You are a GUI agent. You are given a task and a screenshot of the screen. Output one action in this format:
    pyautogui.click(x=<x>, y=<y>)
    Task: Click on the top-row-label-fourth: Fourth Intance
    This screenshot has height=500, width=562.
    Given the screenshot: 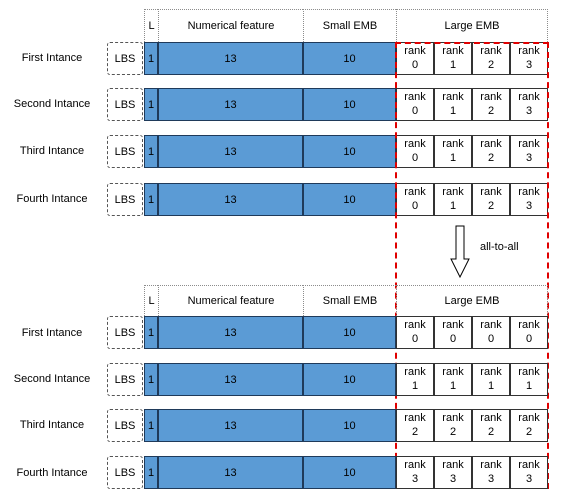 What is the action you would take?
    pyautogui.click(x=52, y=199)
    